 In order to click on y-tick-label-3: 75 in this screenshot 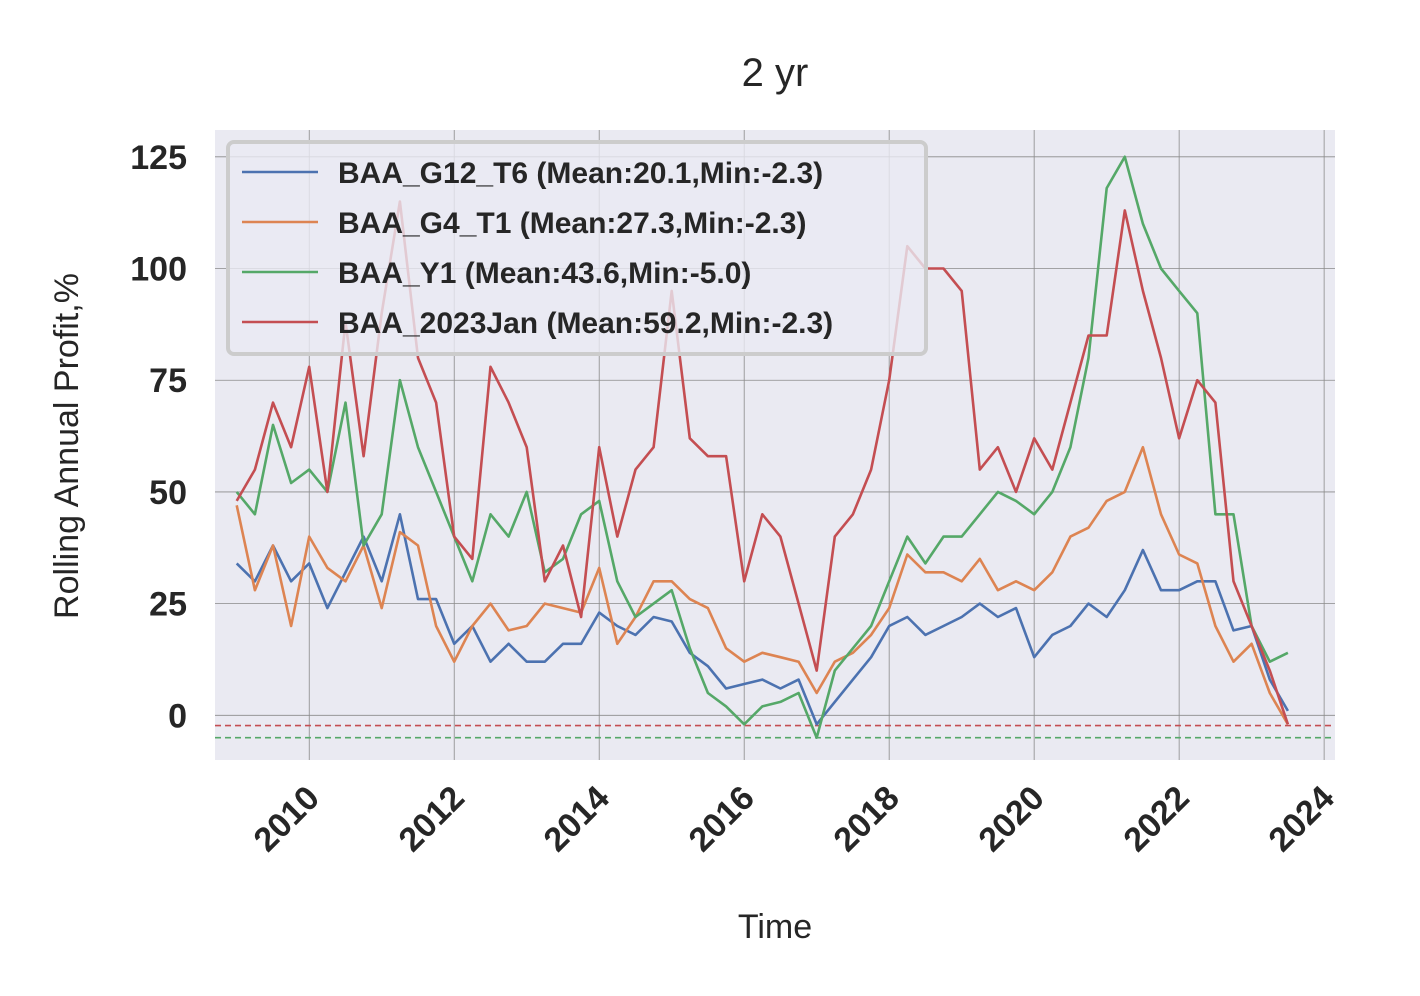, I will do `click(168, 381)`.